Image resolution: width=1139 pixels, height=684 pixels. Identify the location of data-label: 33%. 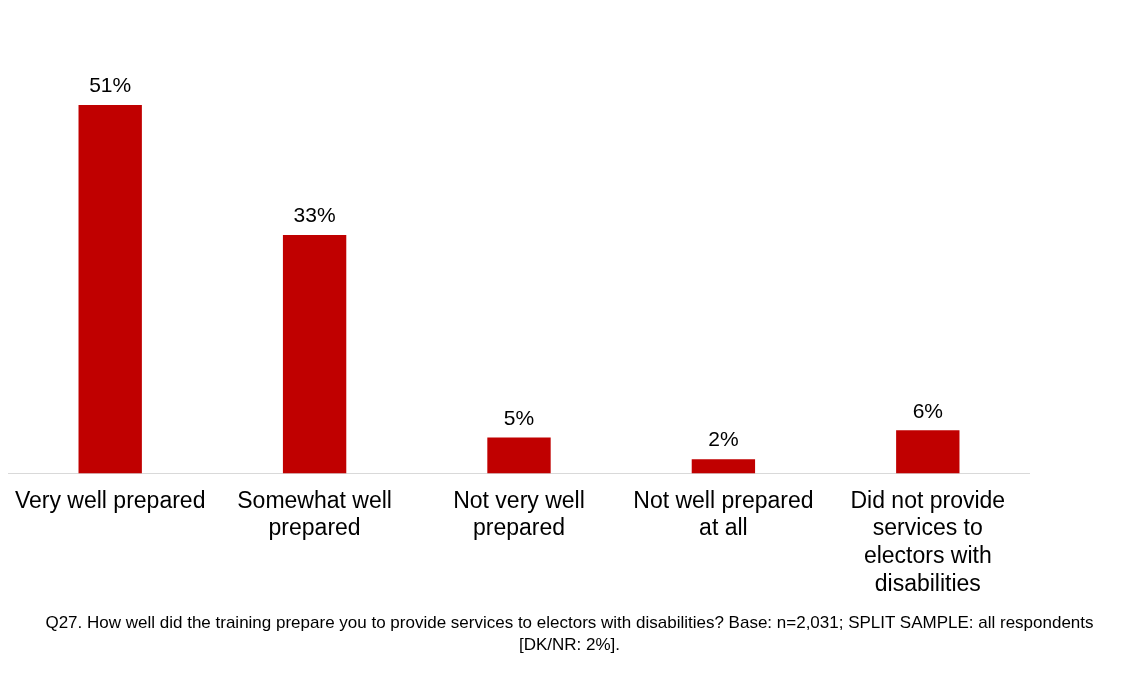
(314, 215).